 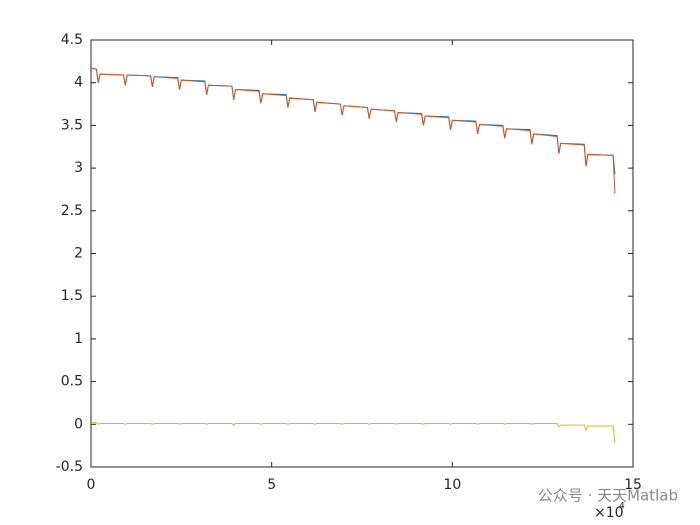 I want to click on watermark: 公众号 · 天天Matlab, so click(x=608, y=496).